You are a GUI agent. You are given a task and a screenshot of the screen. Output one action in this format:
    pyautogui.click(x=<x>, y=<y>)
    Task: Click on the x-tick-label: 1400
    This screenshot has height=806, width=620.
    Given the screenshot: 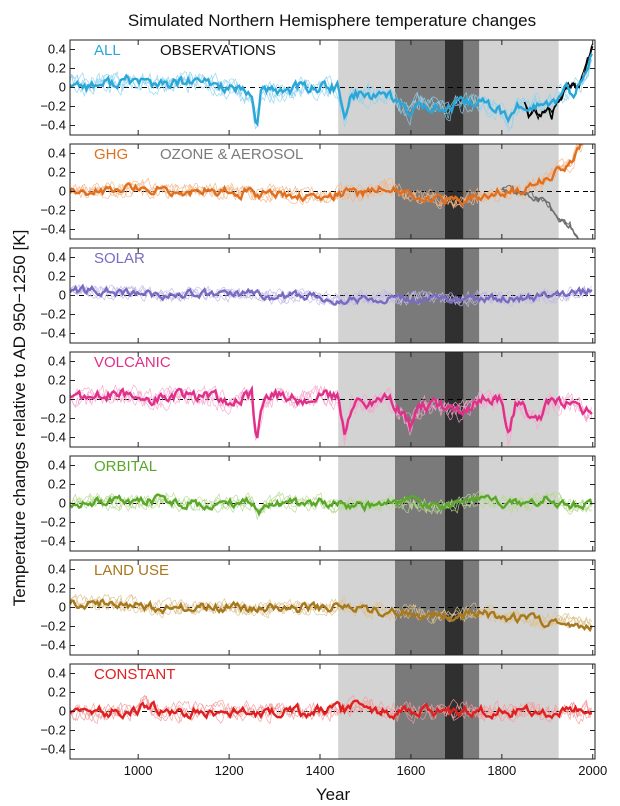 What is the action you would take?
    pyautogui.click(x=320, y=770)
    